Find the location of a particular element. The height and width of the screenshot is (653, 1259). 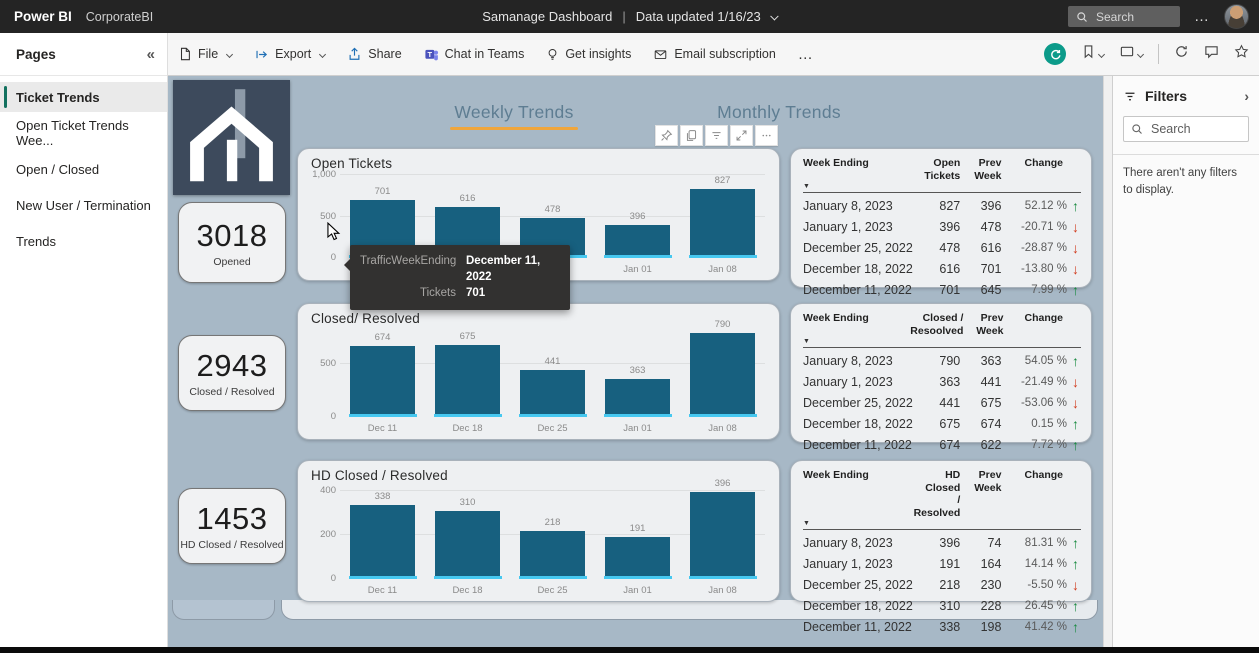

filters-search-input: Search is located at coordinates (1186, 129).